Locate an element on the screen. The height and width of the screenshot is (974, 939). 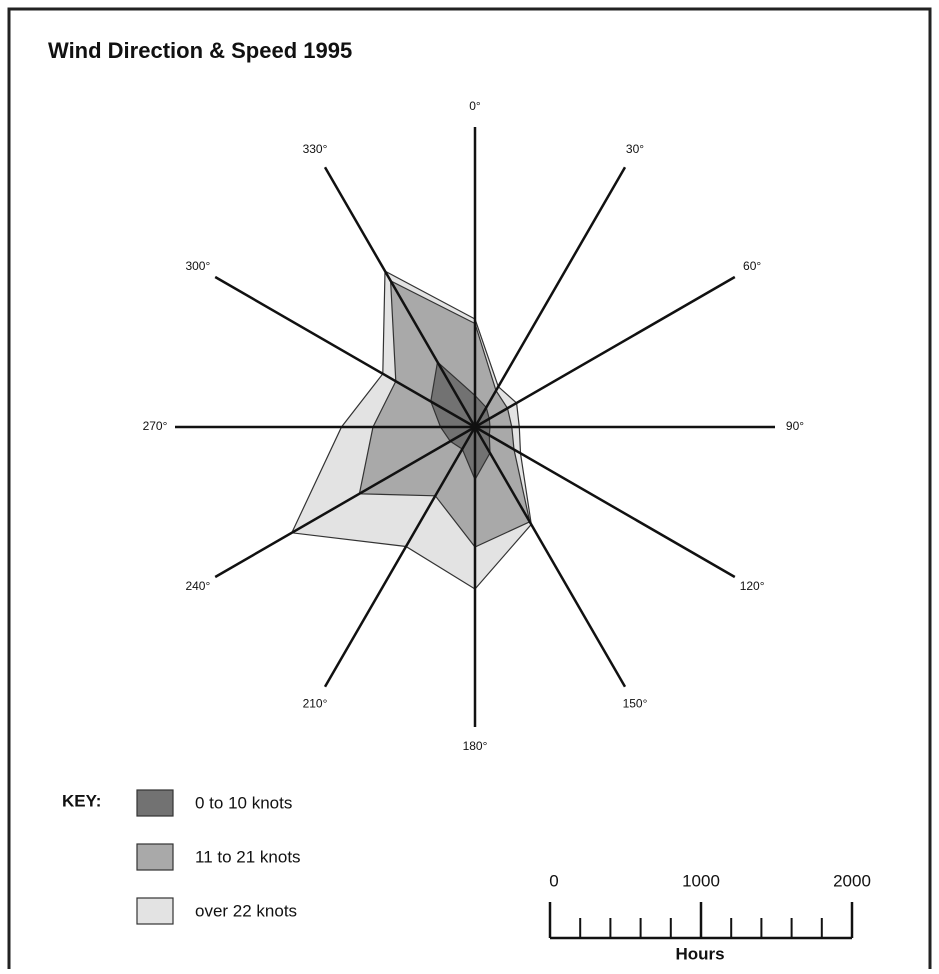
legend-label: over 22 knots is located at coordinates (246, 910).